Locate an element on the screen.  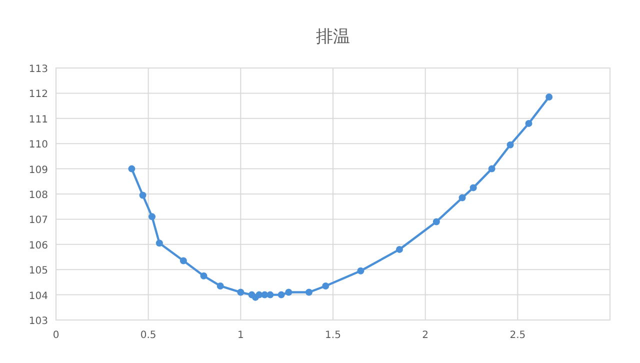
y-tick-label: 110 is located at coordinates (38, 145).